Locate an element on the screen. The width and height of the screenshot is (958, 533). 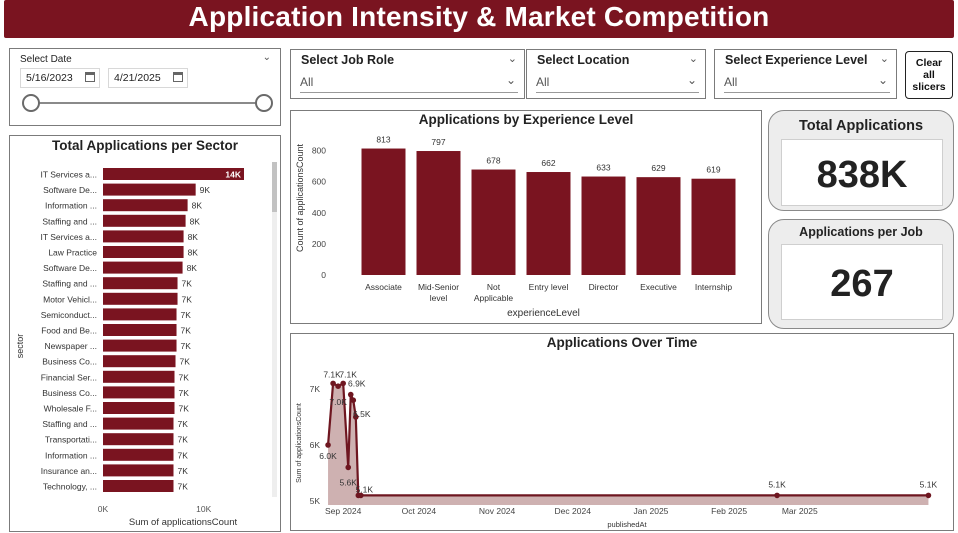
time-chart-title: Applications Over Time is located at coordinates (622, 342).